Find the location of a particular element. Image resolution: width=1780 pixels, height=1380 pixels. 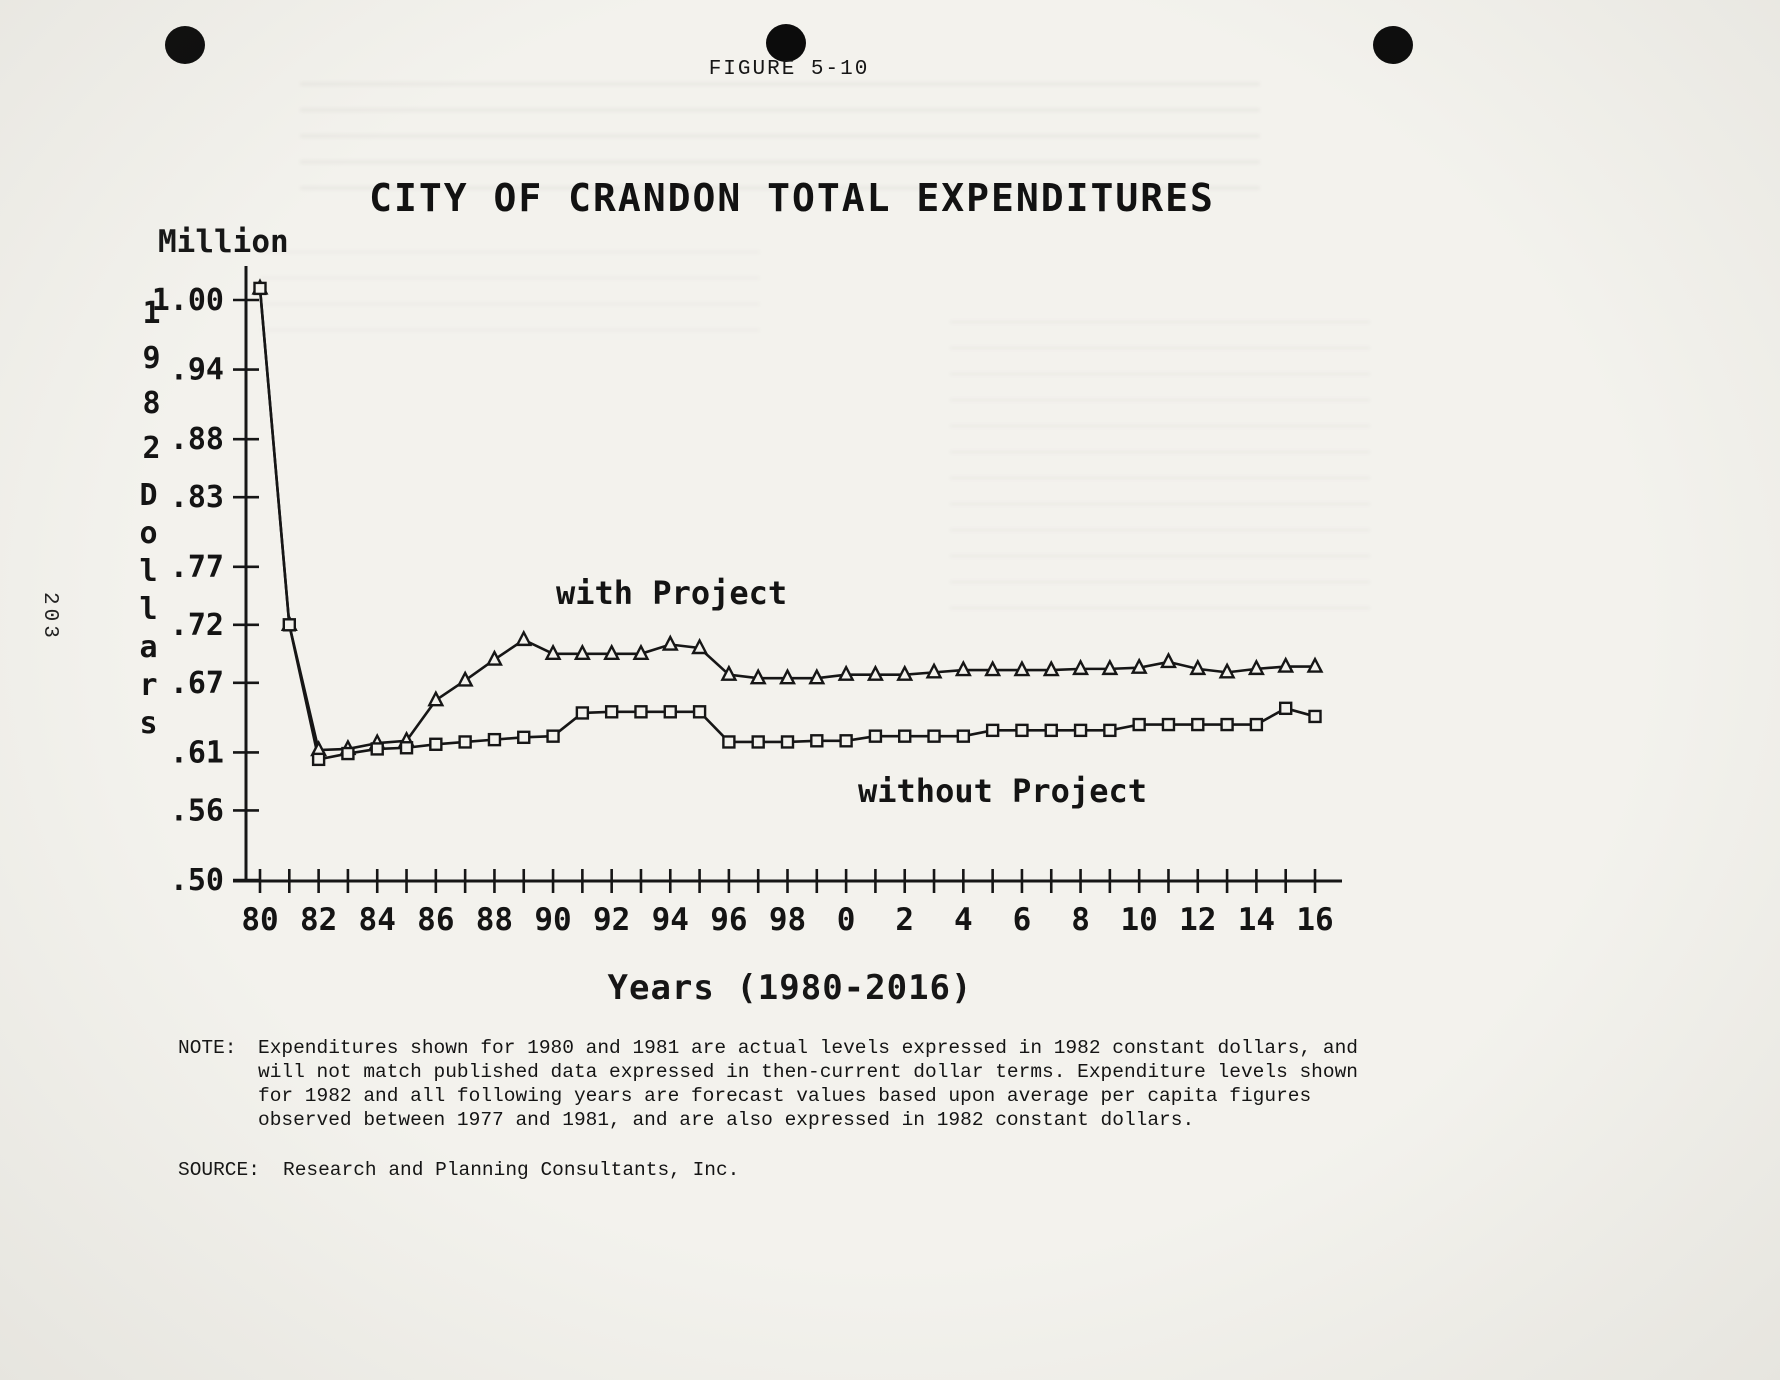

x-tick-label: 86 is located at coordinates (435, 920).